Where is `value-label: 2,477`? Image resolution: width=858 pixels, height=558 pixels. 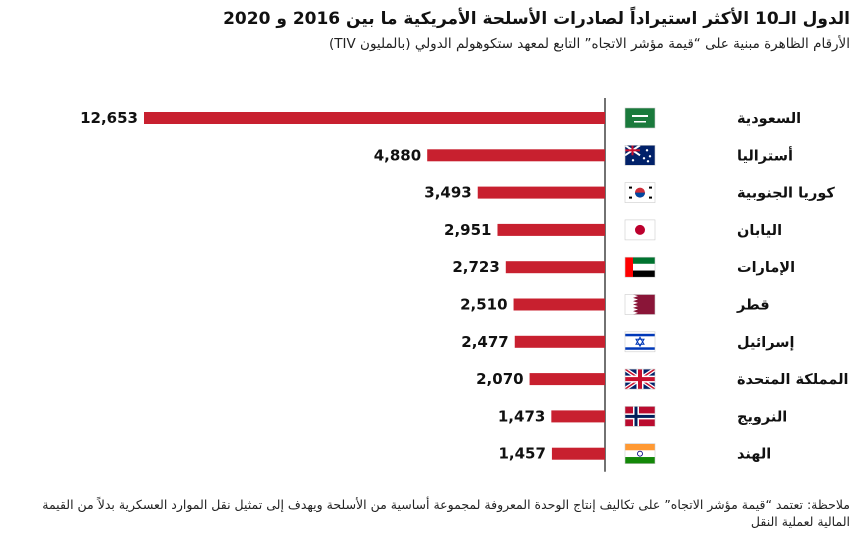 value-label: 2,477 is located at coordinates (484, 342).